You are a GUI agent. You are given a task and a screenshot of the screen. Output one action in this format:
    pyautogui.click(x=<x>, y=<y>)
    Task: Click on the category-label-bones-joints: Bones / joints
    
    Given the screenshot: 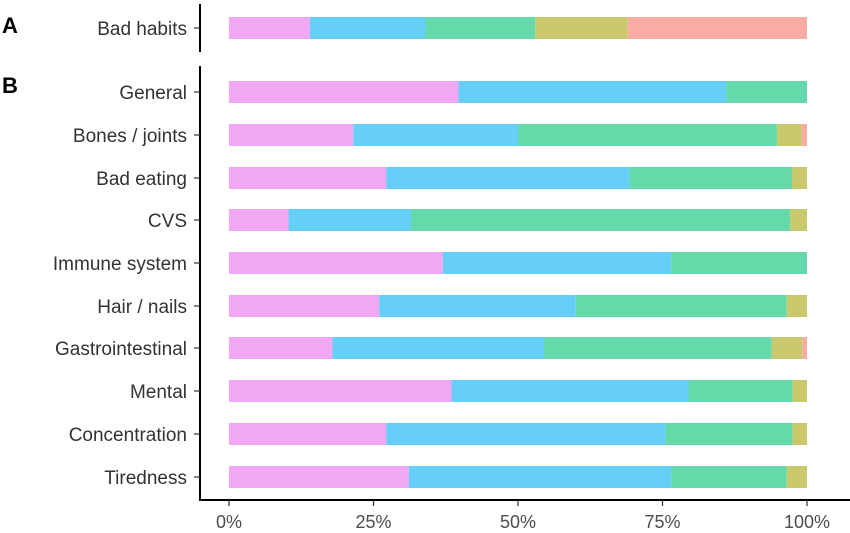 What is the action you would take?
    pyautogui.click(x=130, y=136)
    